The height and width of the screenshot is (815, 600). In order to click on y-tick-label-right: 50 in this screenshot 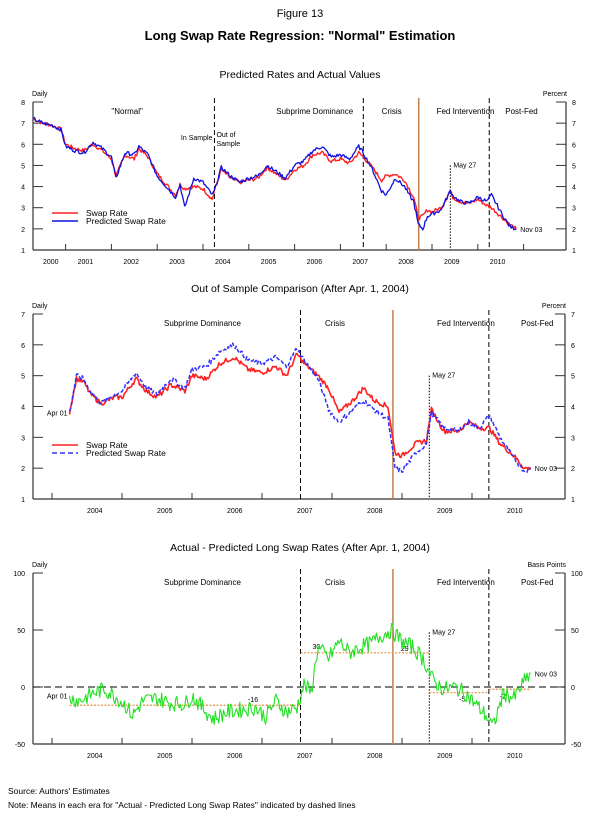, I will do `click(575, 631)`.